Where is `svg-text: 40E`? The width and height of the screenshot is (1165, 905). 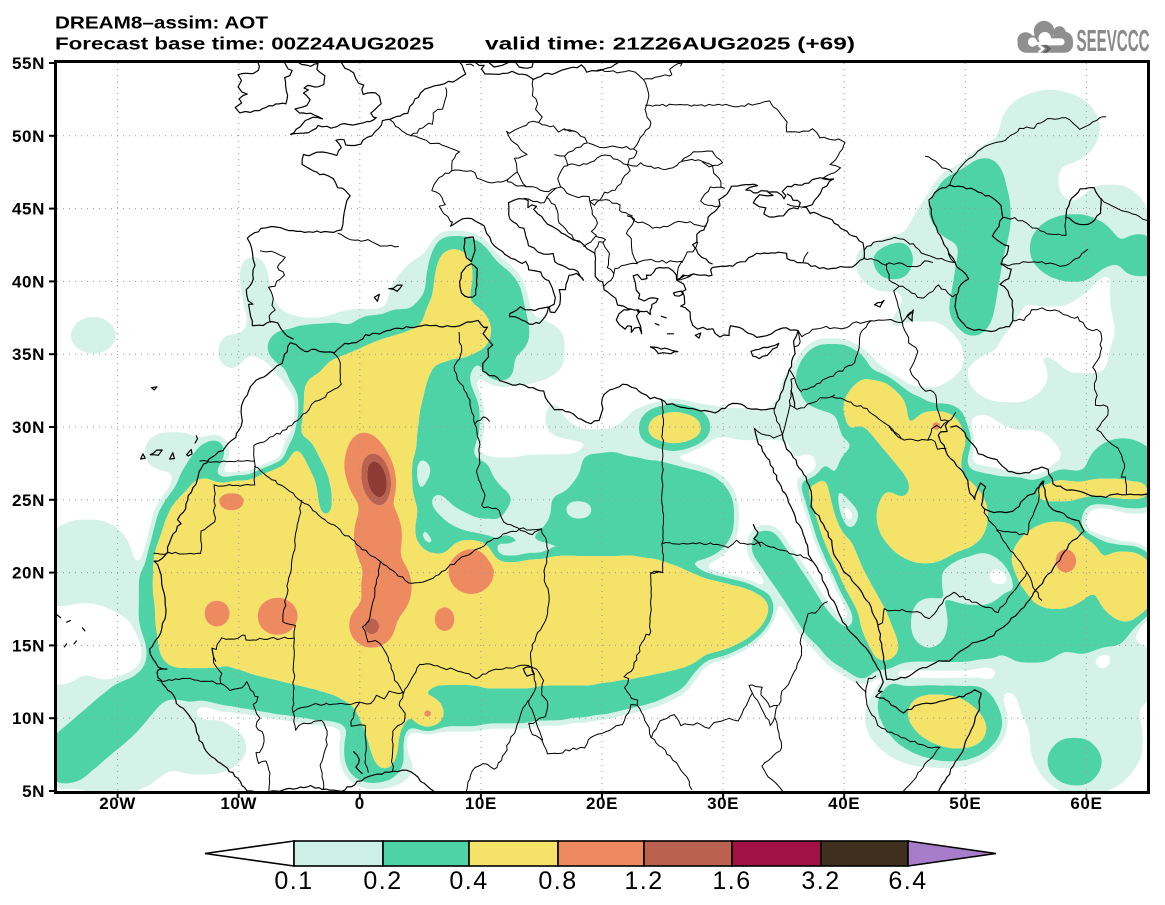 svg-text: 40E is located at coordinates (844, 803).